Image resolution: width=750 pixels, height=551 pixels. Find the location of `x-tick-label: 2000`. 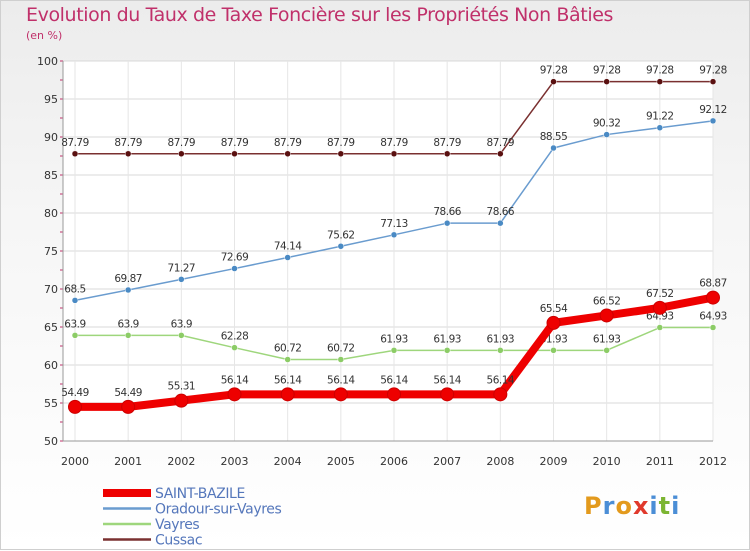

x-tick-label: 2000 is located at coordinates (75, 461).